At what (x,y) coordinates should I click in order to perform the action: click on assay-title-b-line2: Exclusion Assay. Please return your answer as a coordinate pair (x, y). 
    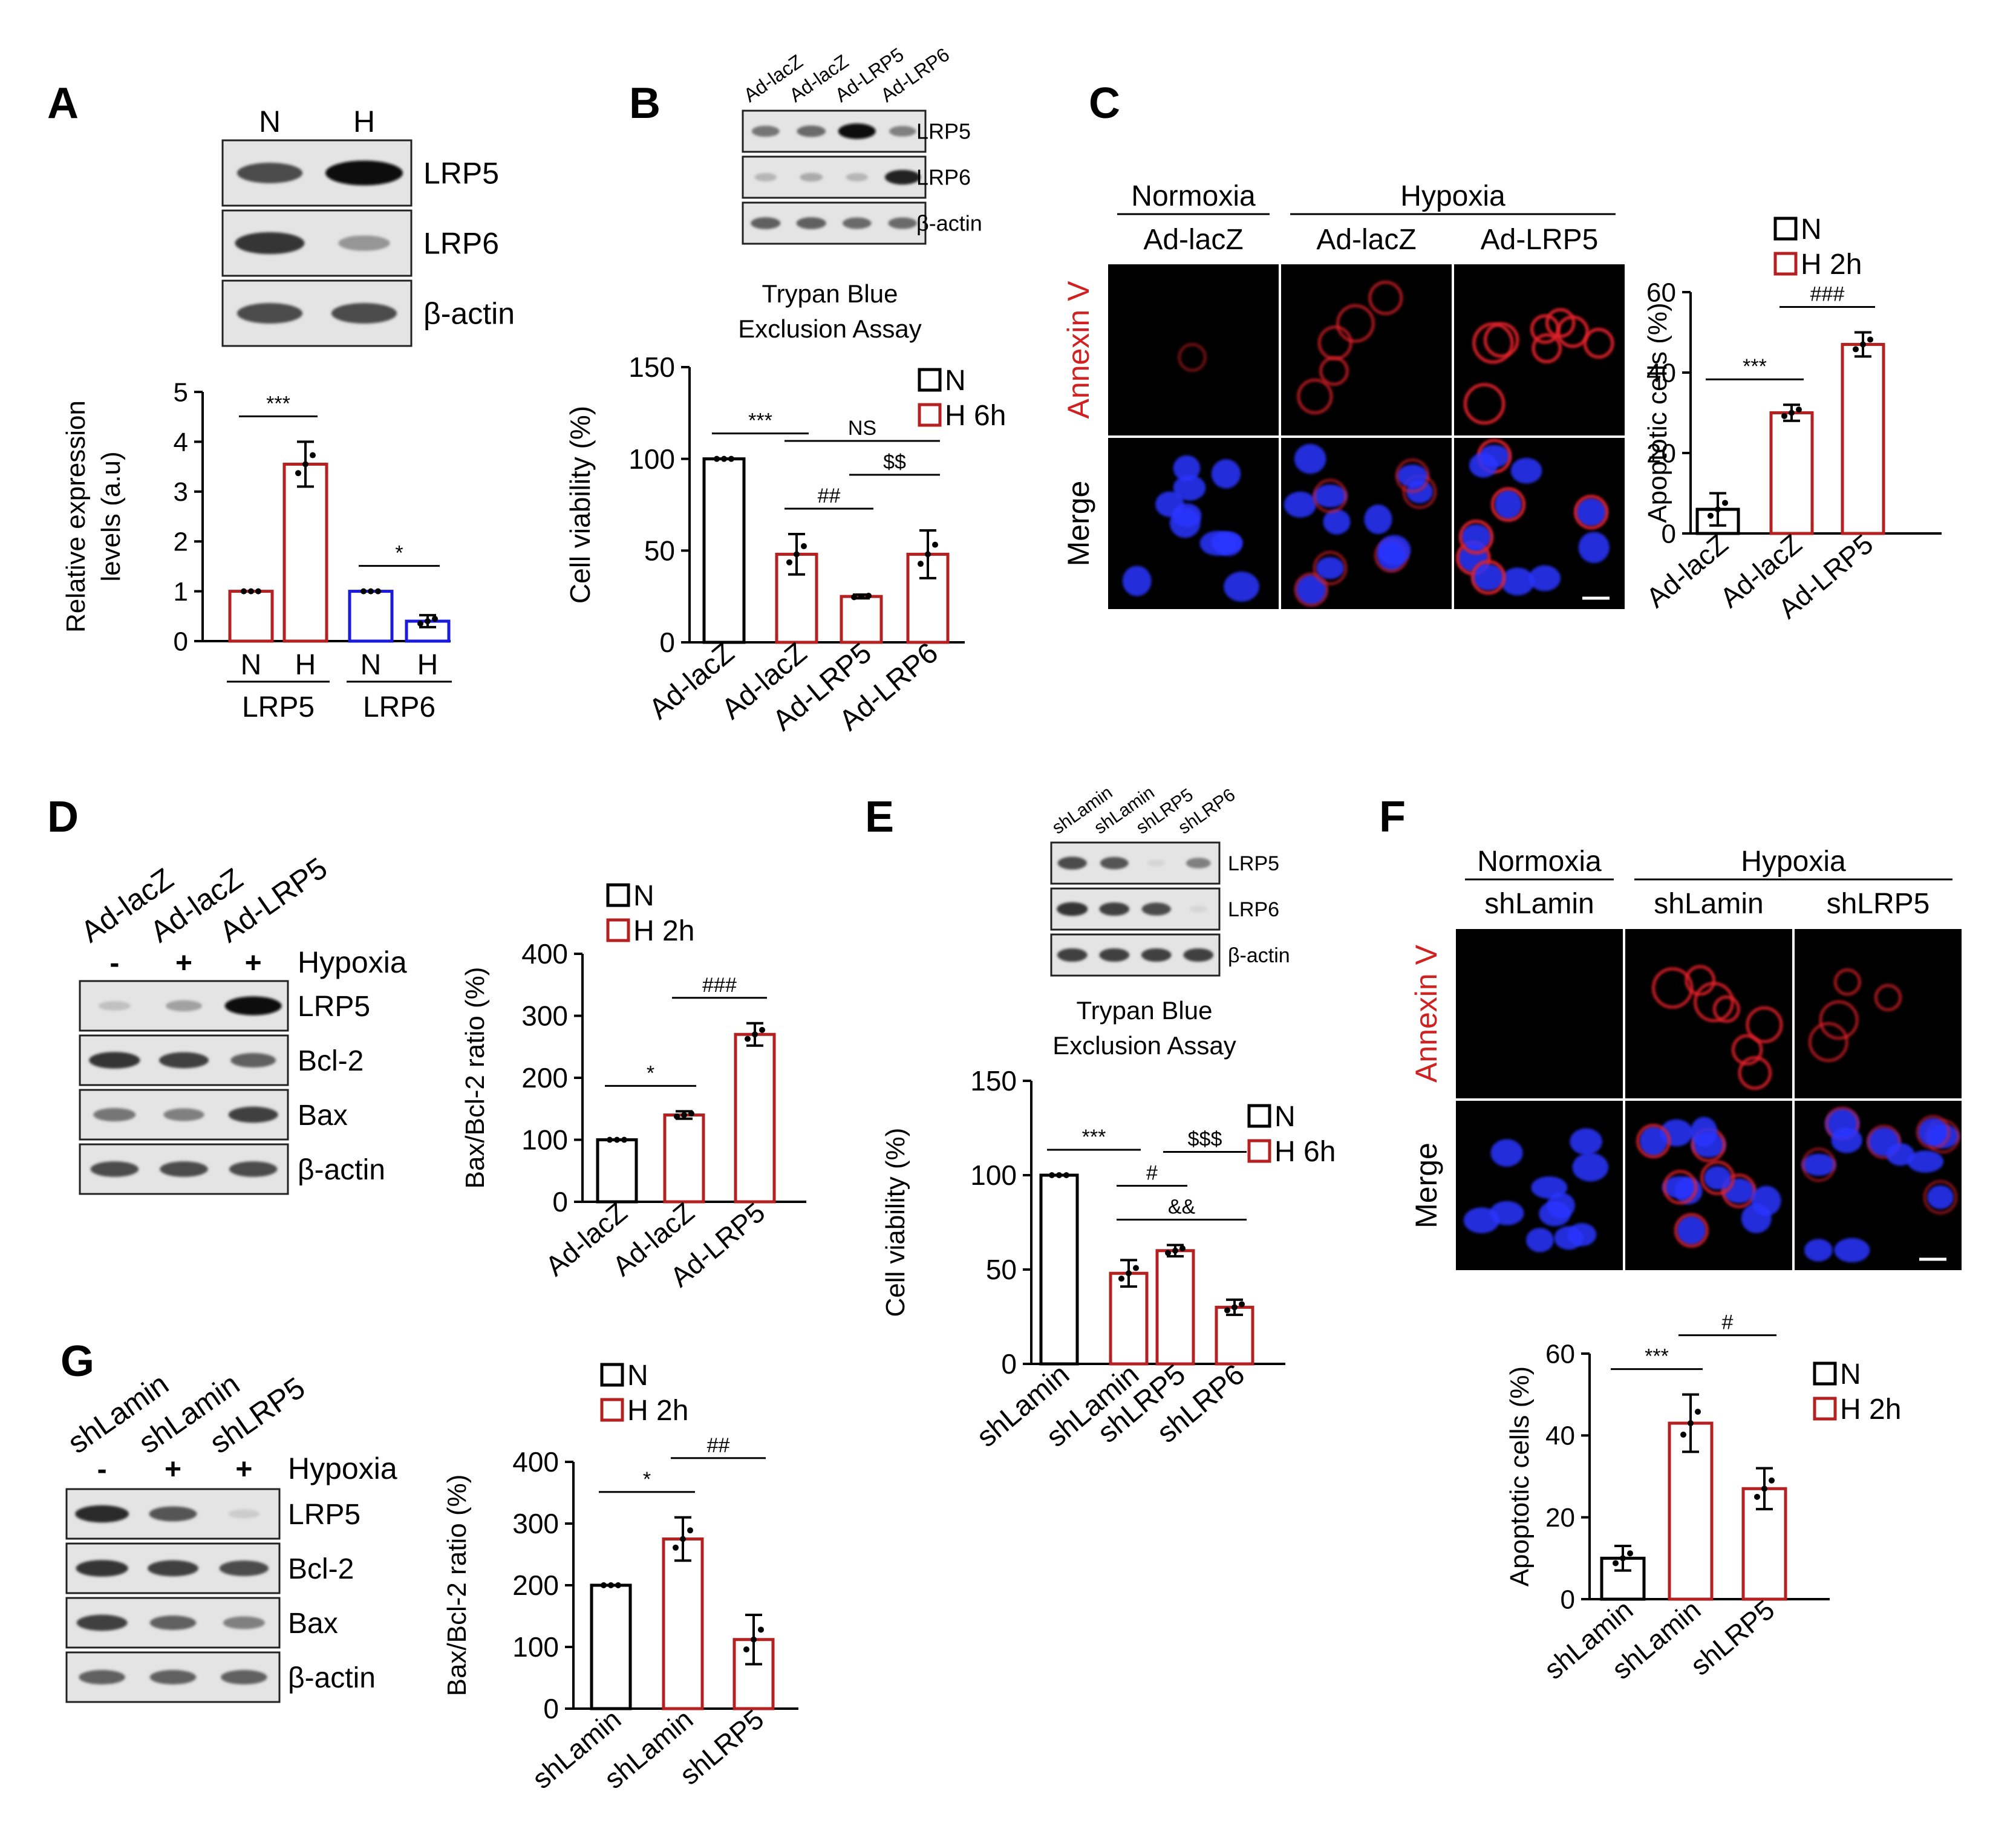
    Looking at the image, I should click on (829, 329).